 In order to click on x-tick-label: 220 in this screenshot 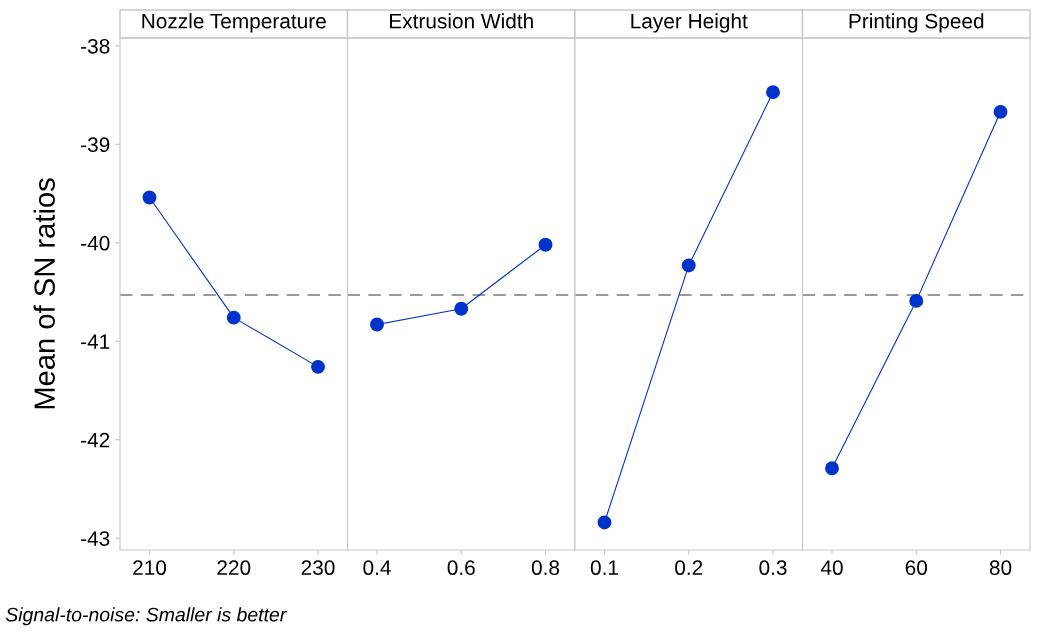, I will do `click(234, 568)`.